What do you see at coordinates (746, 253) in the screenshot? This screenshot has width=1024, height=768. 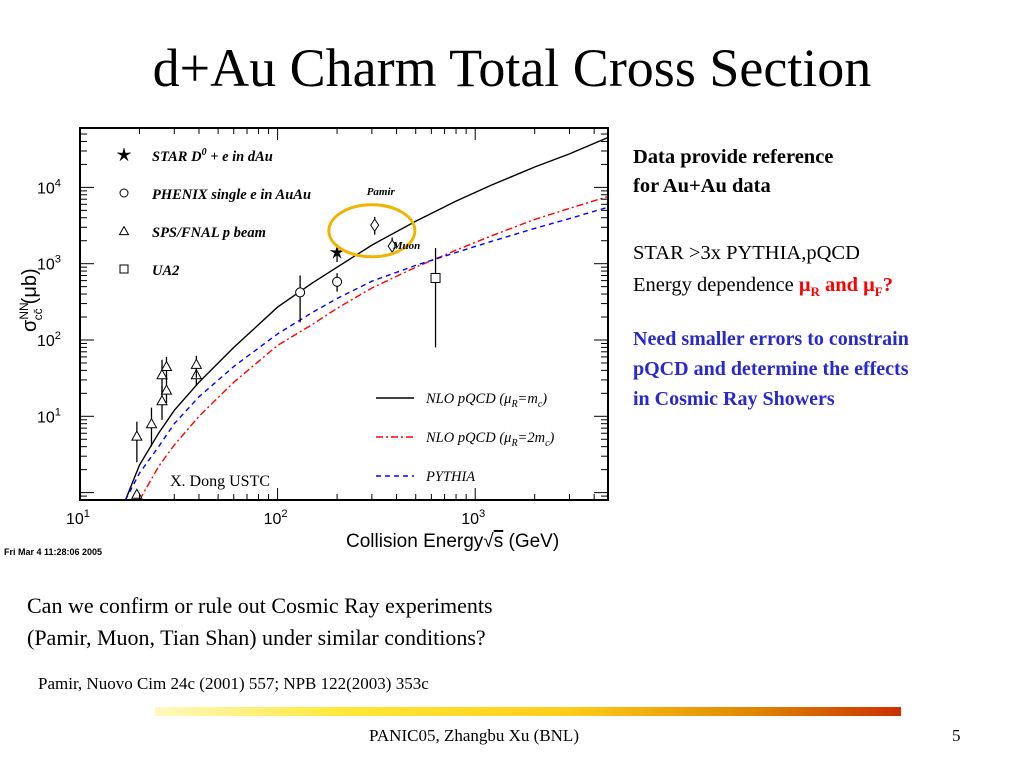 I see `side-line-3: STAR >3x PYTHIA,pQCD` at bounding box center [746, 253].